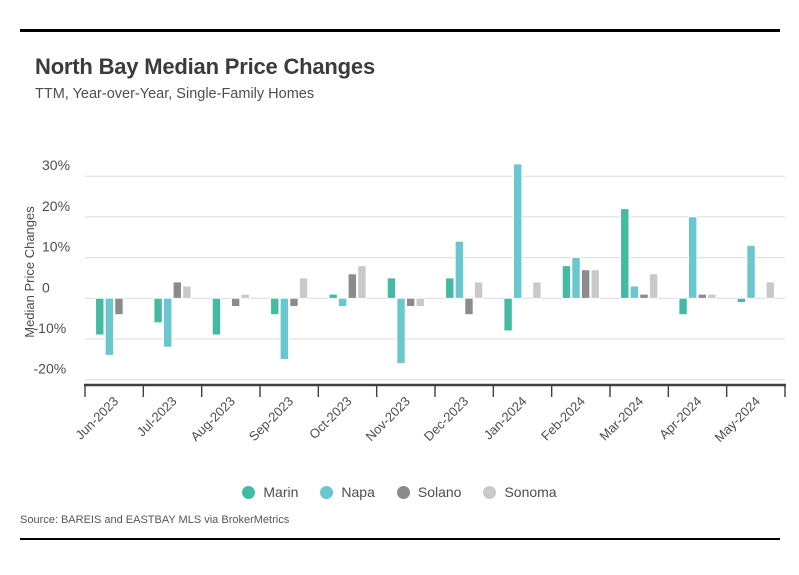 The image size is (799, 575). What do you see at coordinates (625, 253) in the screenshot?
I see `bar-marin-mar-2024` at bounding box center [625, 253].